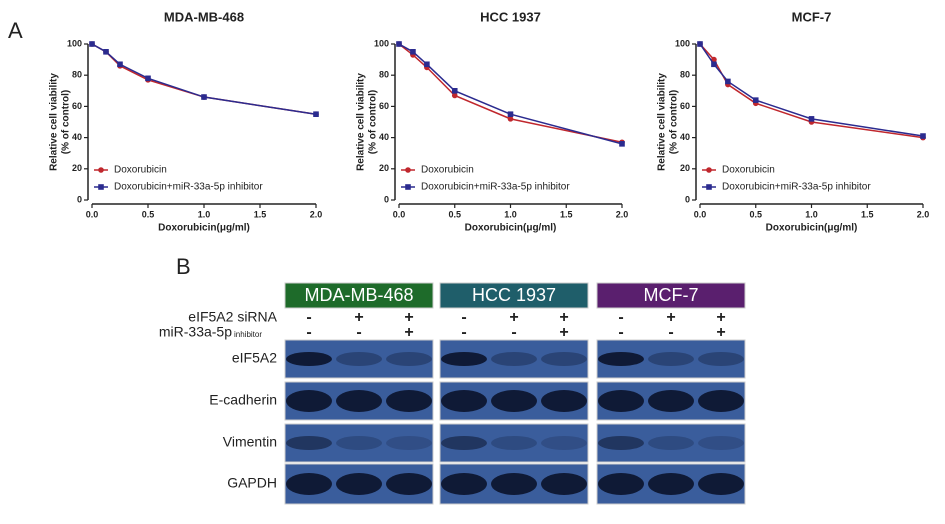 The height and width of the screenshot is (524, 945). Describe the element at coordinates (232, 317) in the screenshot. I see `treatment-label: eIF5A2 siRNA` at that location.